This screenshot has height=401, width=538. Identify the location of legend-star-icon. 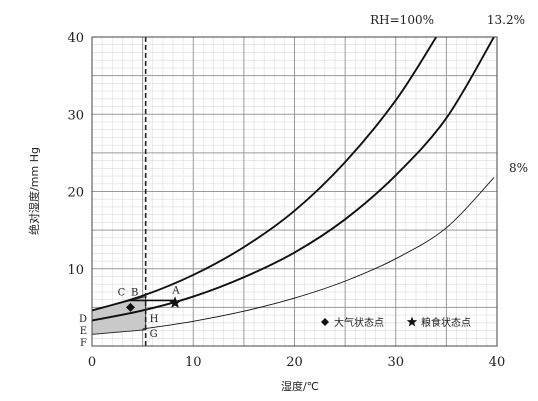
(412, 321).